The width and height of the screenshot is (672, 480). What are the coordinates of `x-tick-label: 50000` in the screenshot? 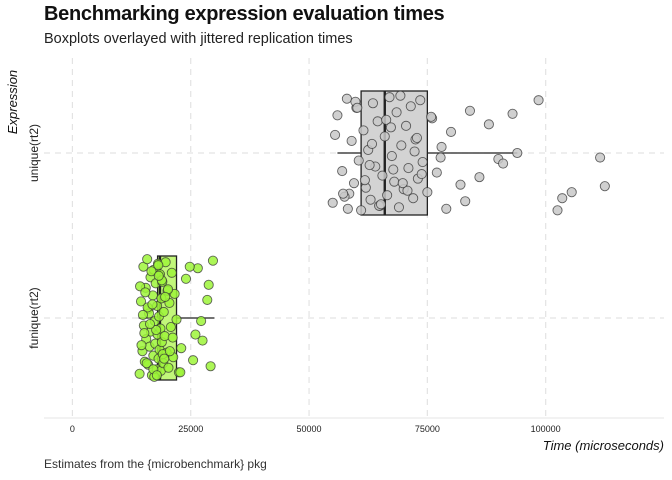 It's located at (309, 429).